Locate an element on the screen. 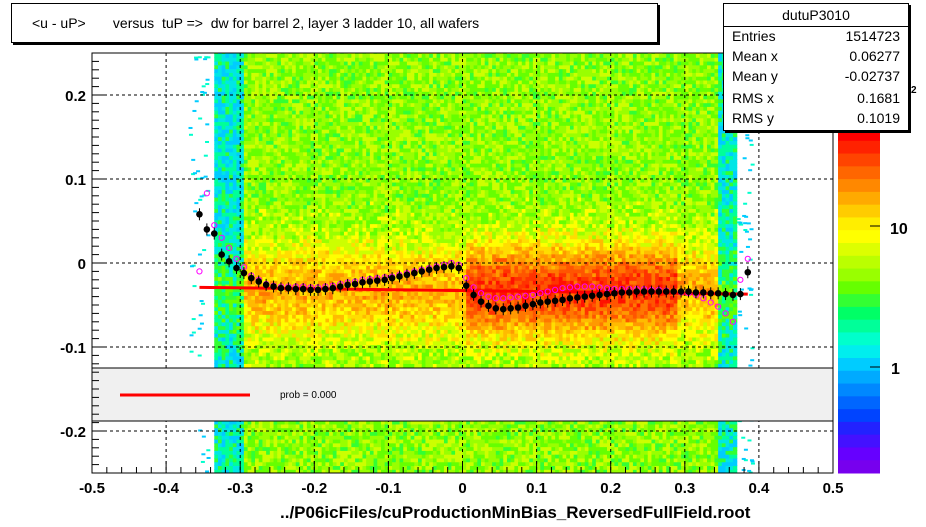  y-tick-label: -0.2 is located at coordinates (73, 432).